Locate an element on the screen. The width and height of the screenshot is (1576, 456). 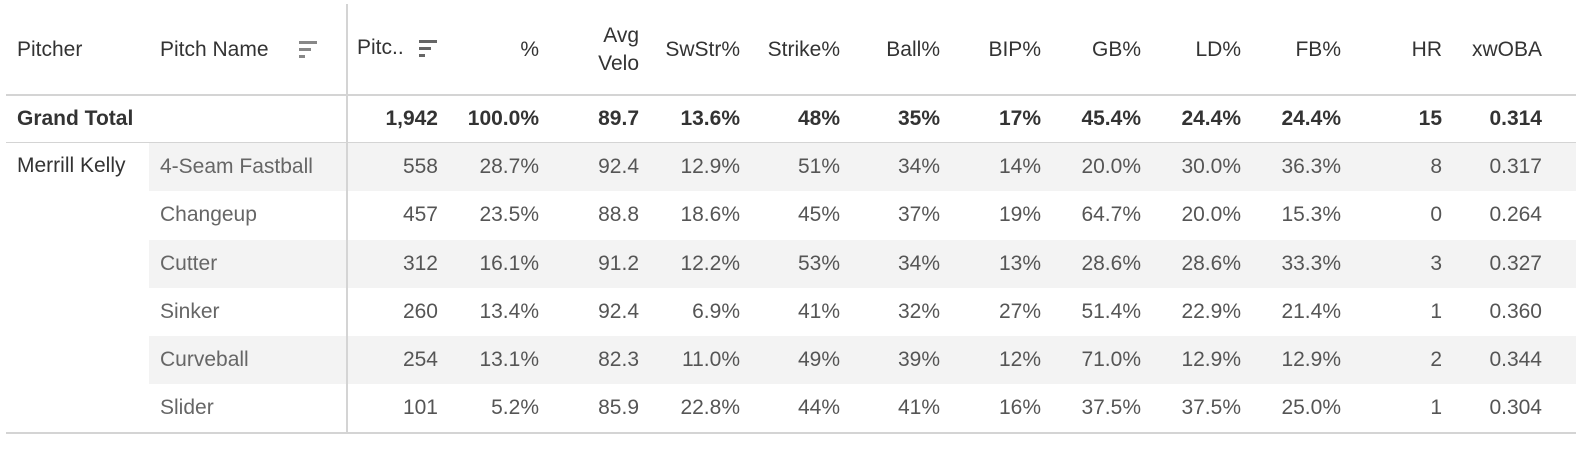
table-cell: 21.4% is located at coordinates (1311, 311).